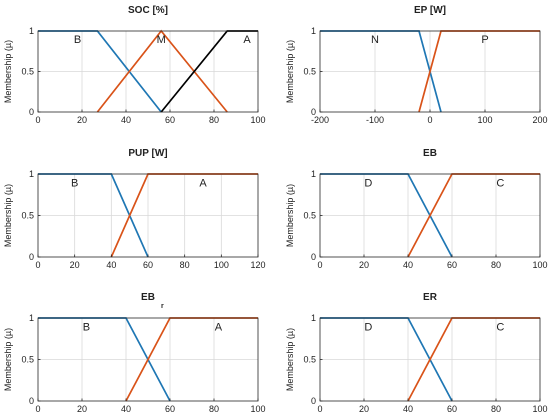 The width and height of the screenshot is (550, 417). Describe the element at coordinates (147, 153) in the screenshot. I see `chart-title: PUP [W]` at that location.